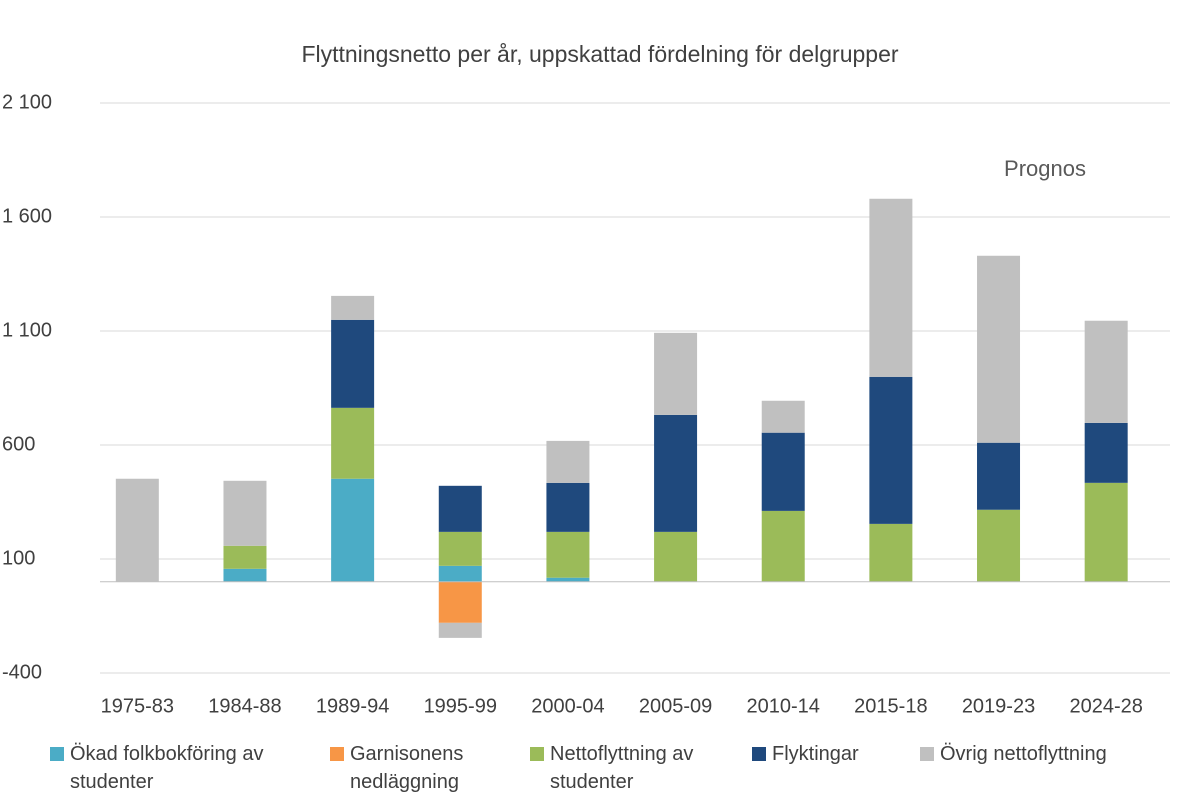 This screenshot has width=1200, height=805. What do you see at coordinates (27, 330) in the screenshot?
I see `y-tick-label: 1 100` at bounding box center [27, 330].